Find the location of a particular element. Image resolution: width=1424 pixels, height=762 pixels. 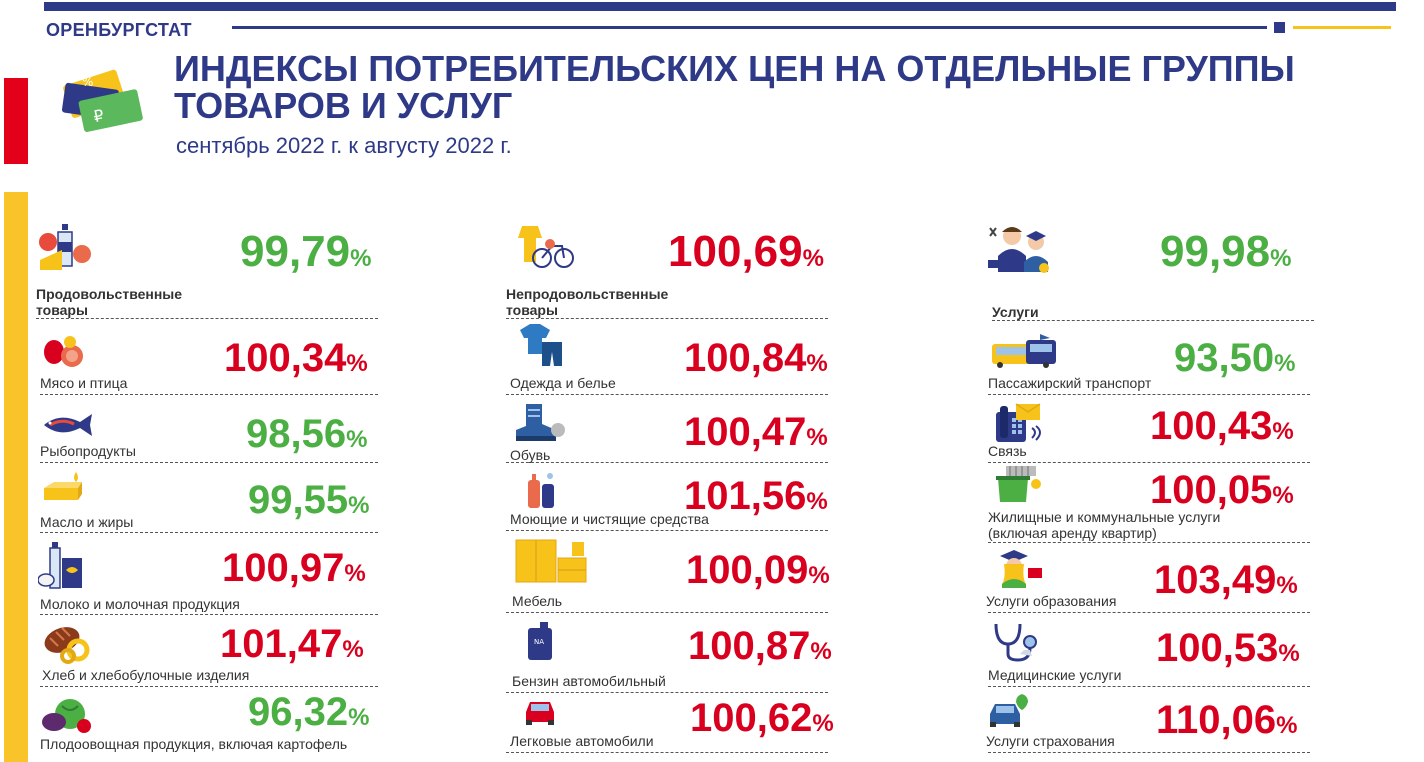

group-label-services: Услуги is located at coordinates (1015, 312).